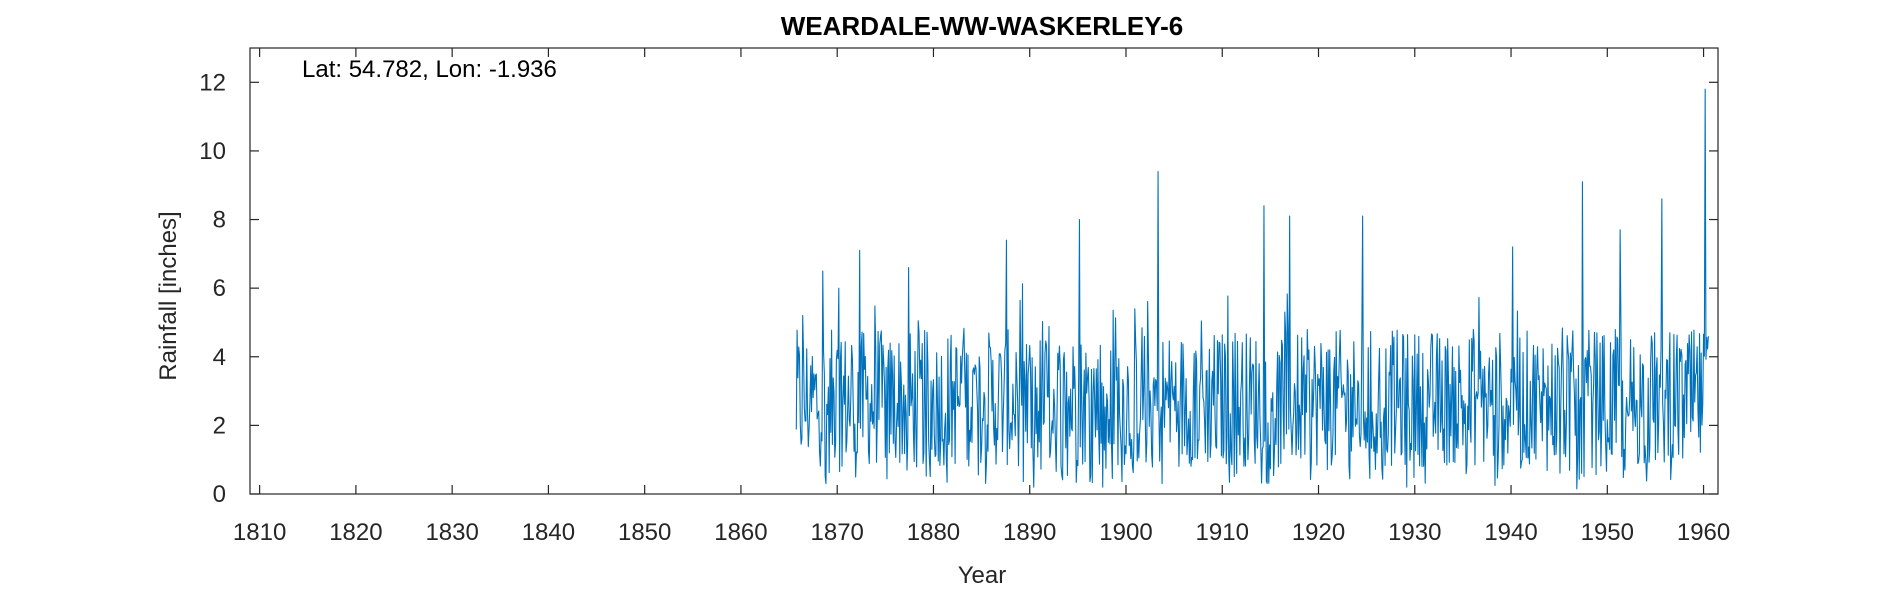 The width and height of the screenshot is (1890, 591). I want to click on location-annotation: Lat: 54.782, Lon: -1.936, so click(429, 69).